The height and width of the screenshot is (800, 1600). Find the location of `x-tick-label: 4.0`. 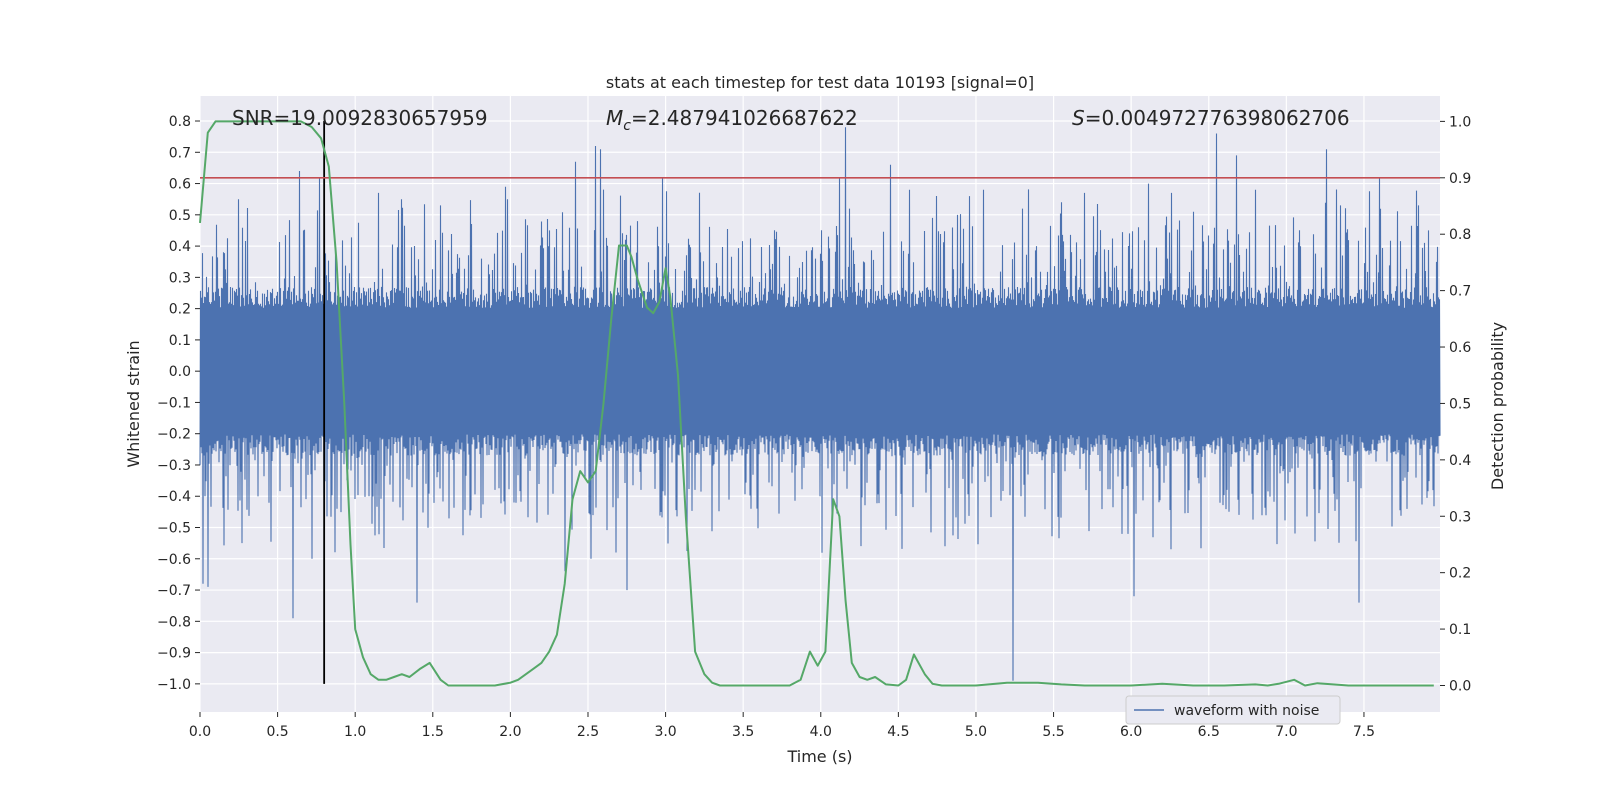

x-tick-label: 4.0 is located at coordinates (821, 732).